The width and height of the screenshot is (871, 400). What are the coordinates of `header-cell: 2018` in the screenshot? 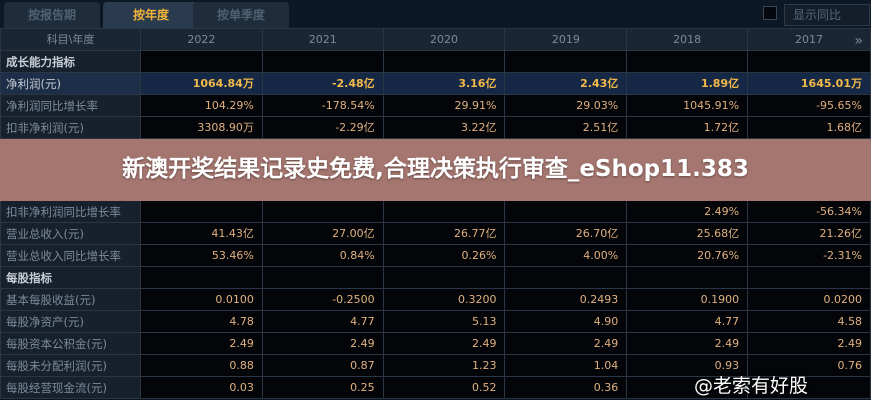 It's located at (687, 39).